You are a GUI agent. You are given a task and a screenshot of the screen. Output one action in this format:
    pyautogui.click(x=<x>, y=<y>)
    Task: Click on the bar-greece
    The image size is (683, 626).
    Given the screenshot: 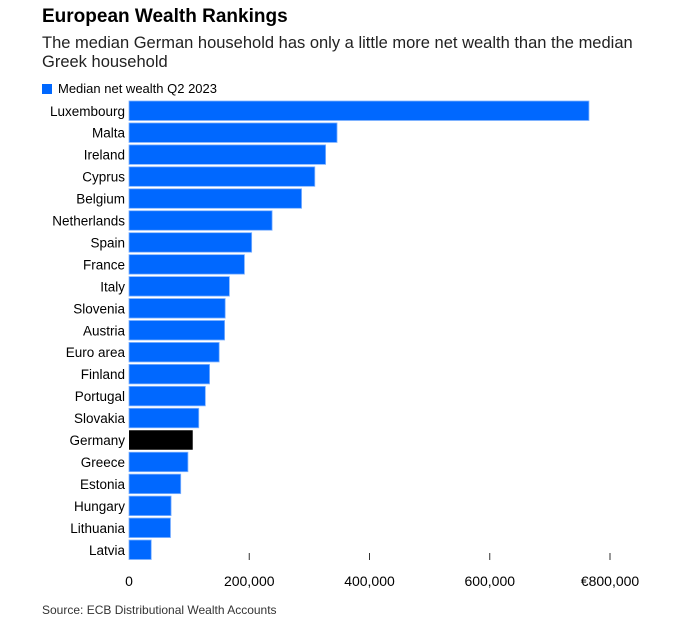 What is the action you would take?
    pyautogui.click(x=158, y=462)
    